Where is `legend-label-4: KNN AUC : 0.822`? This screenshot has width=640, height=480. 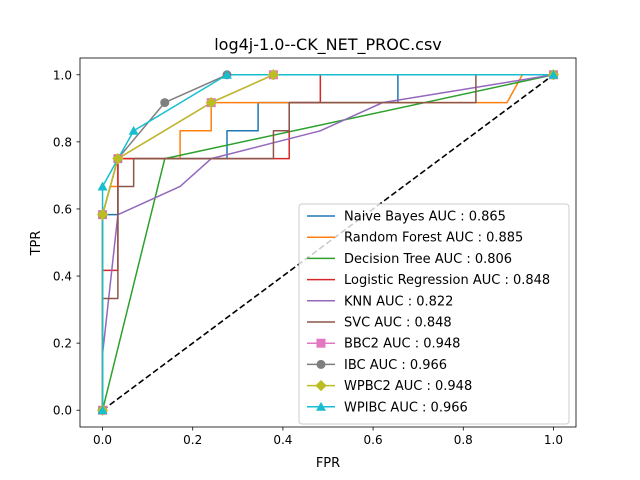 legend-label-4: KNN AUC : 0.822 is located at coordinates (398, 301).